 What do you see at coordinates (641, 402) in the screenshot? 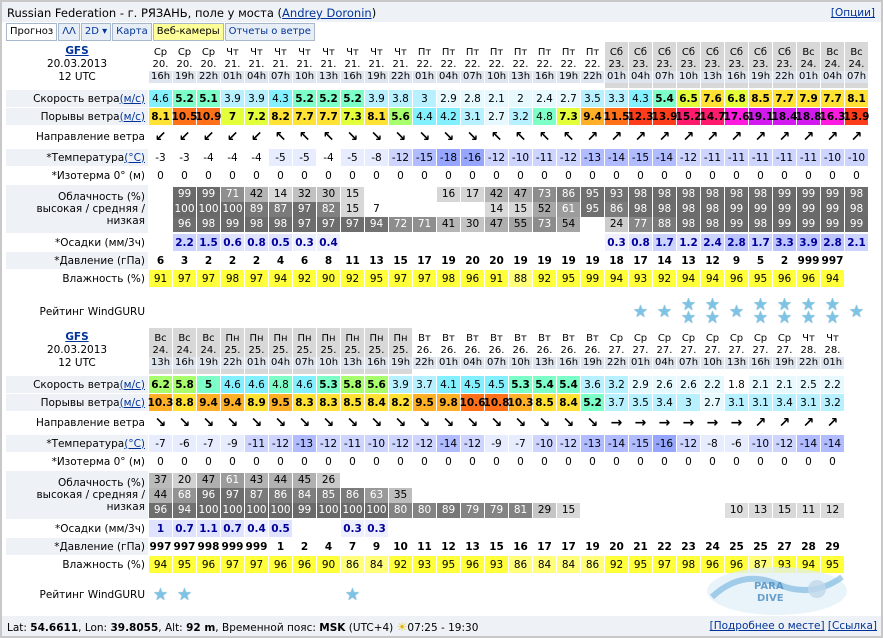
I see `gust-cell: 3.5` at bounding box center [641, 402].